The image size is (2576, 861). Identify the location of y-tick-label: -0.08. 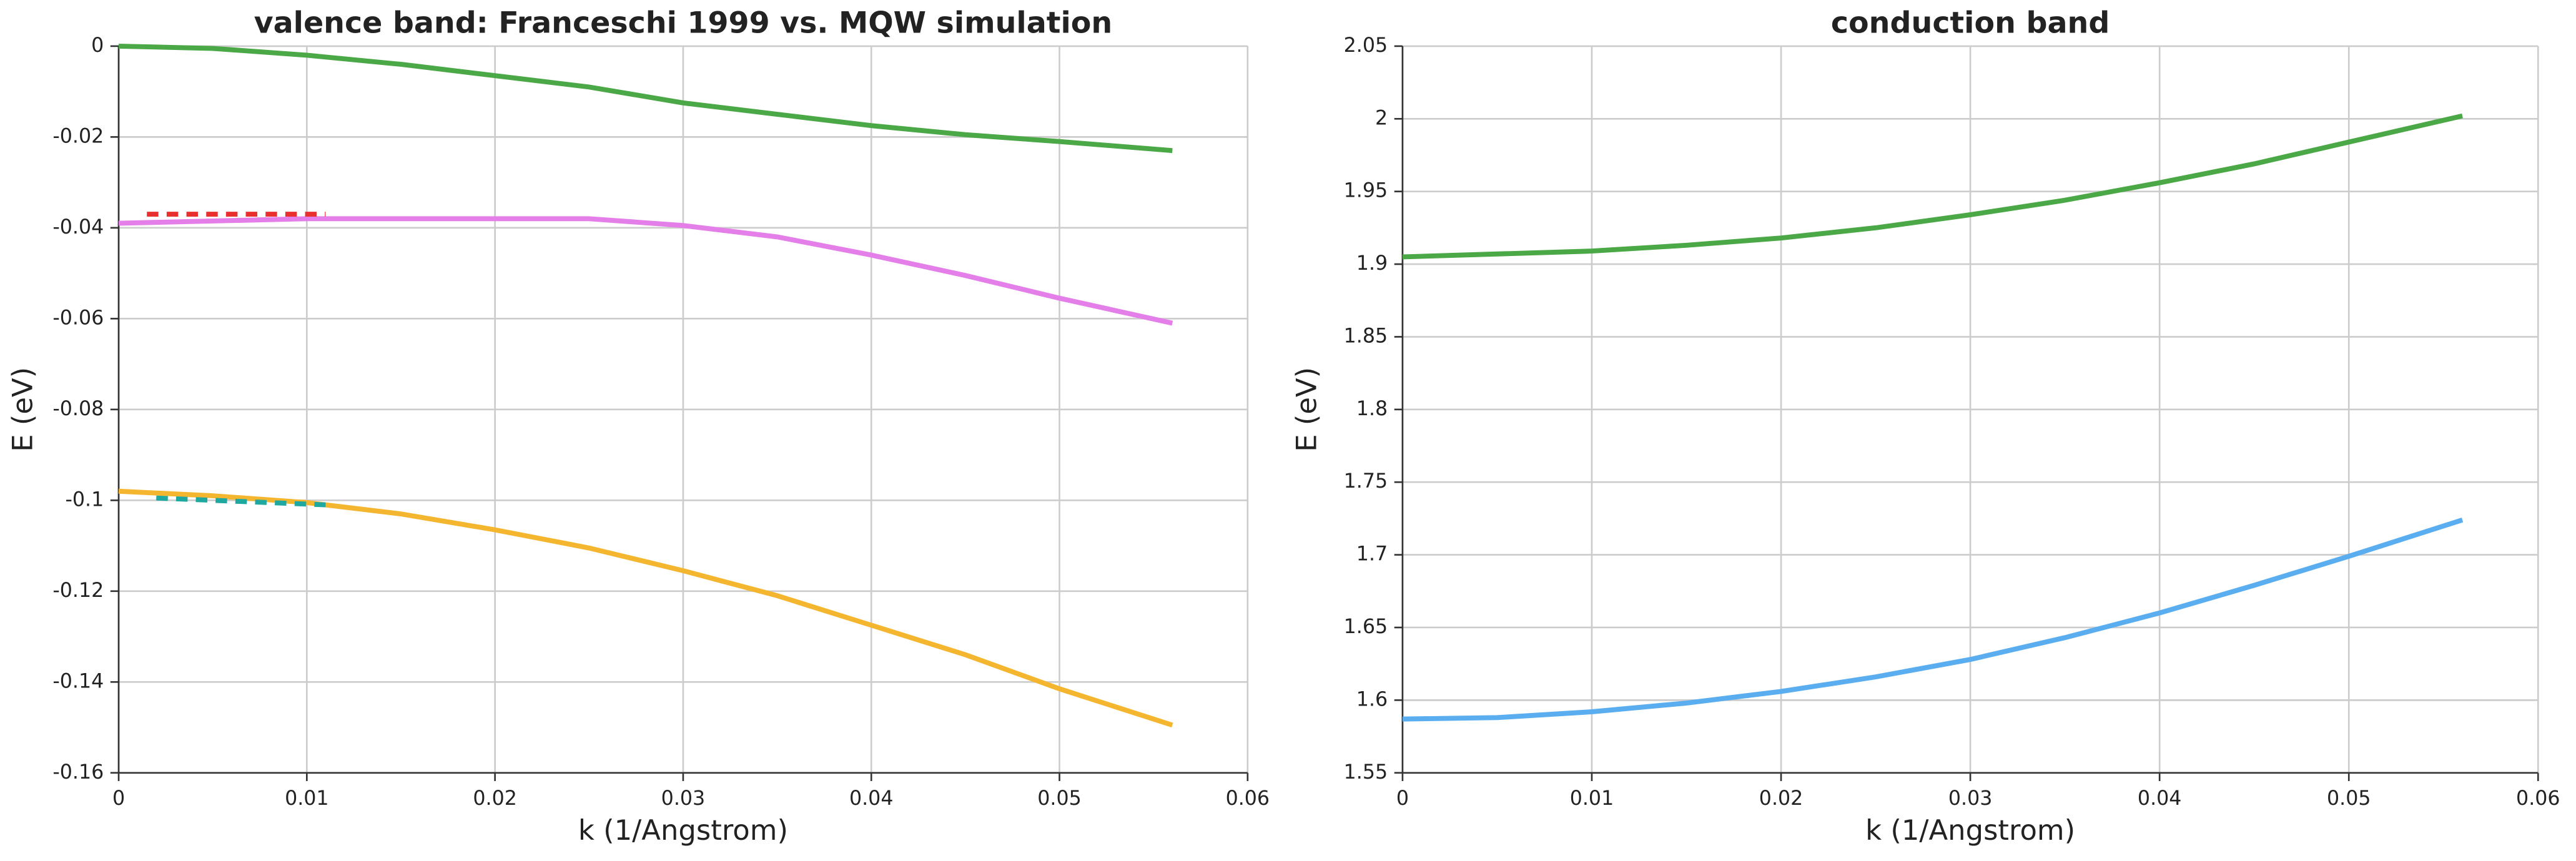
(78, 409).